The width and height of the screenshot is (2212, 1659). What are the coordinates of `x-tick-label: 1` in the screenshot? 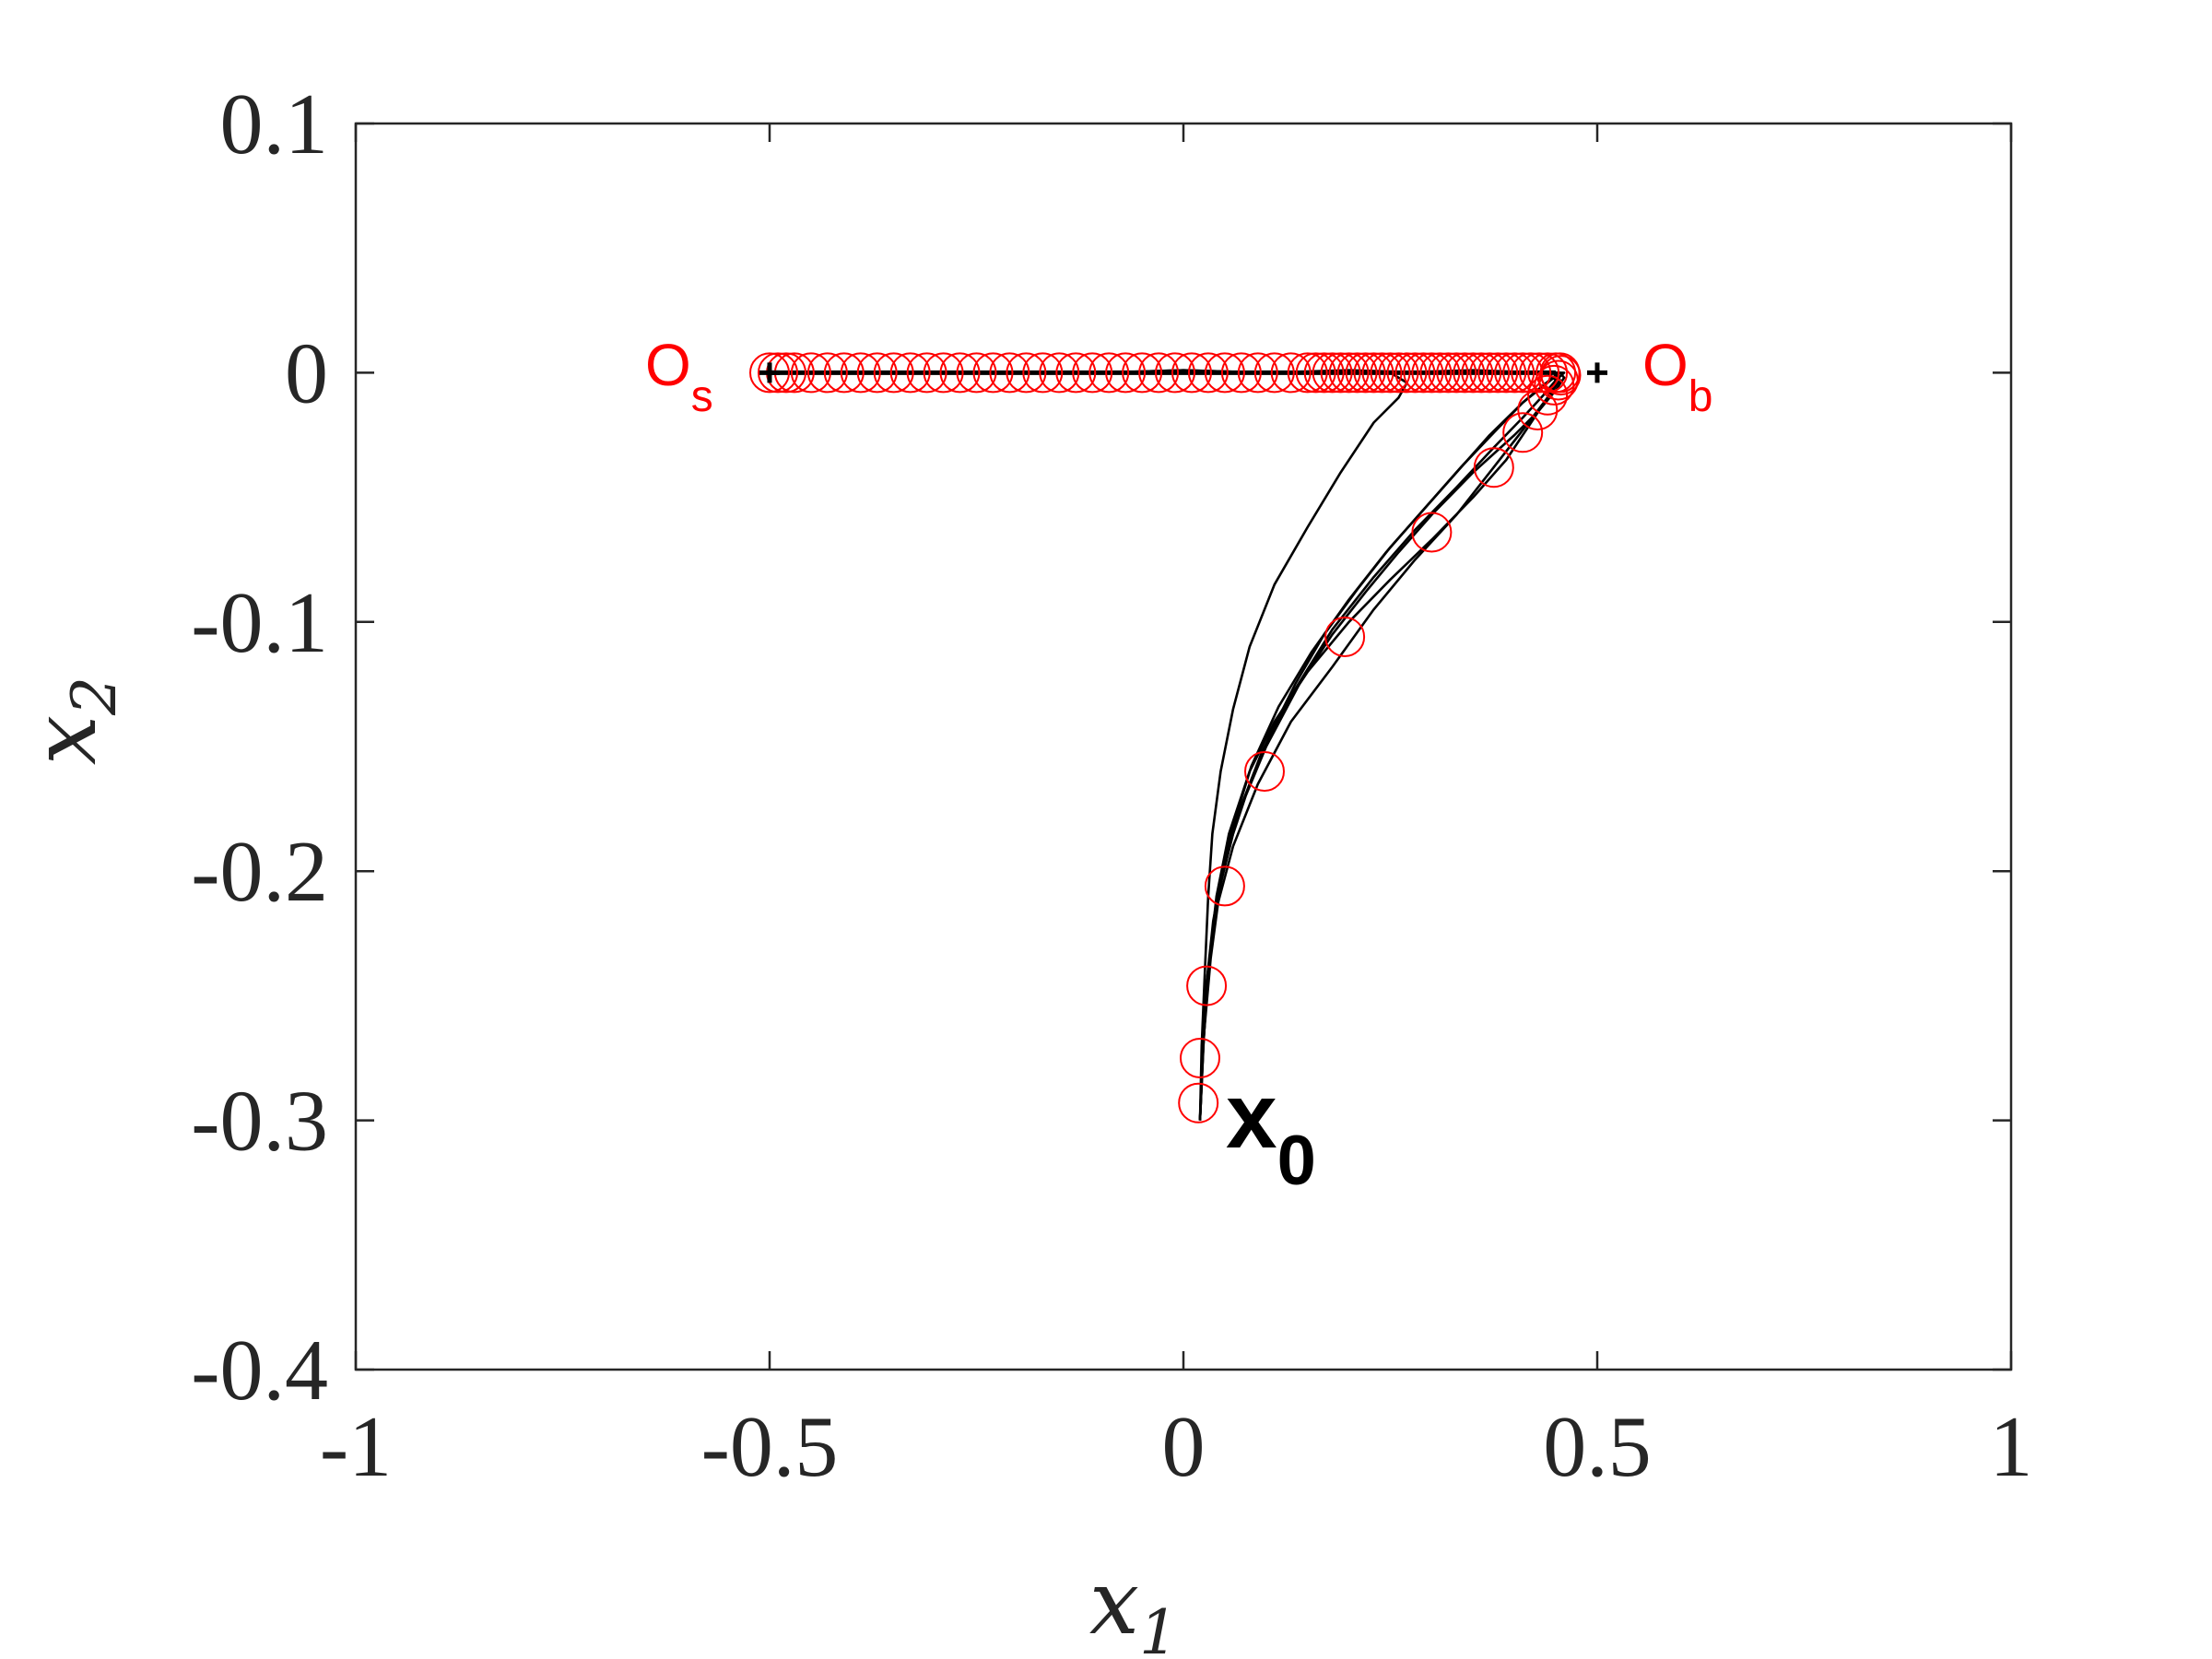 It's located at (2011, 1447).